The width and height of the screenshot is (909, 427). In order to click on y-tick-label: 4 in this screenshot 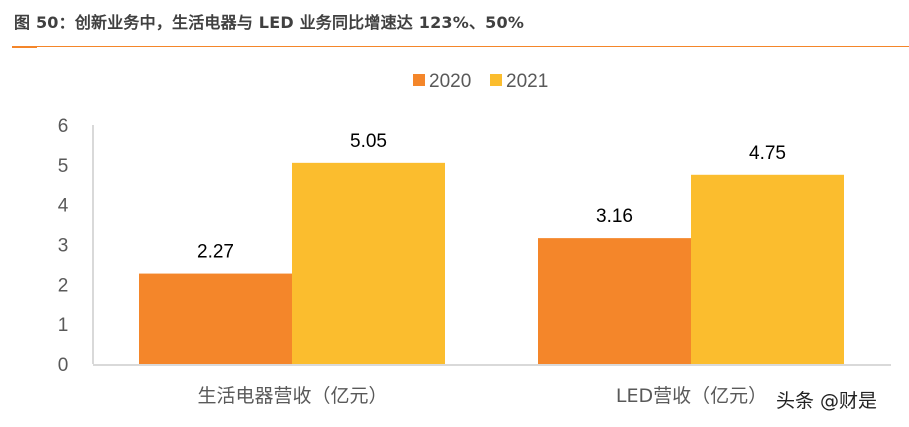, I will do `click(63, 206)`.